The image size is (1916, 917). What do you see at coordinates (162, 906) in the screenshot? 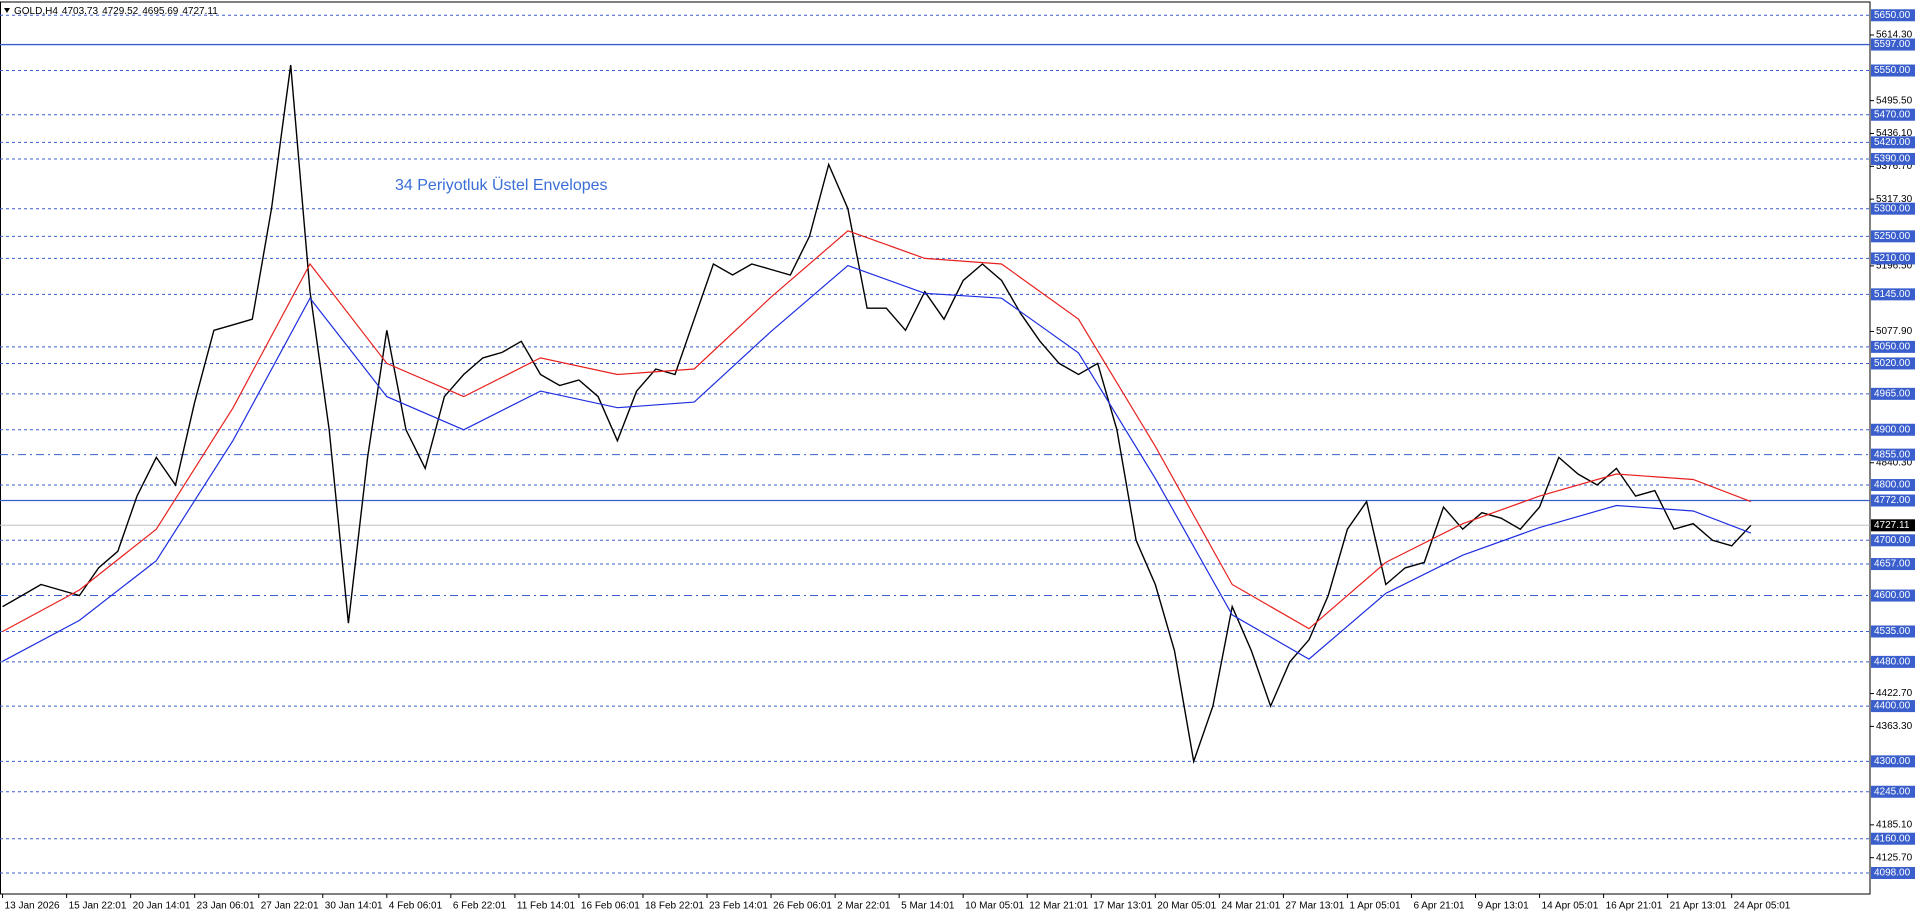
I see `x-tick-label: 20 Jan 14:01` at bounding box center [162, 906].